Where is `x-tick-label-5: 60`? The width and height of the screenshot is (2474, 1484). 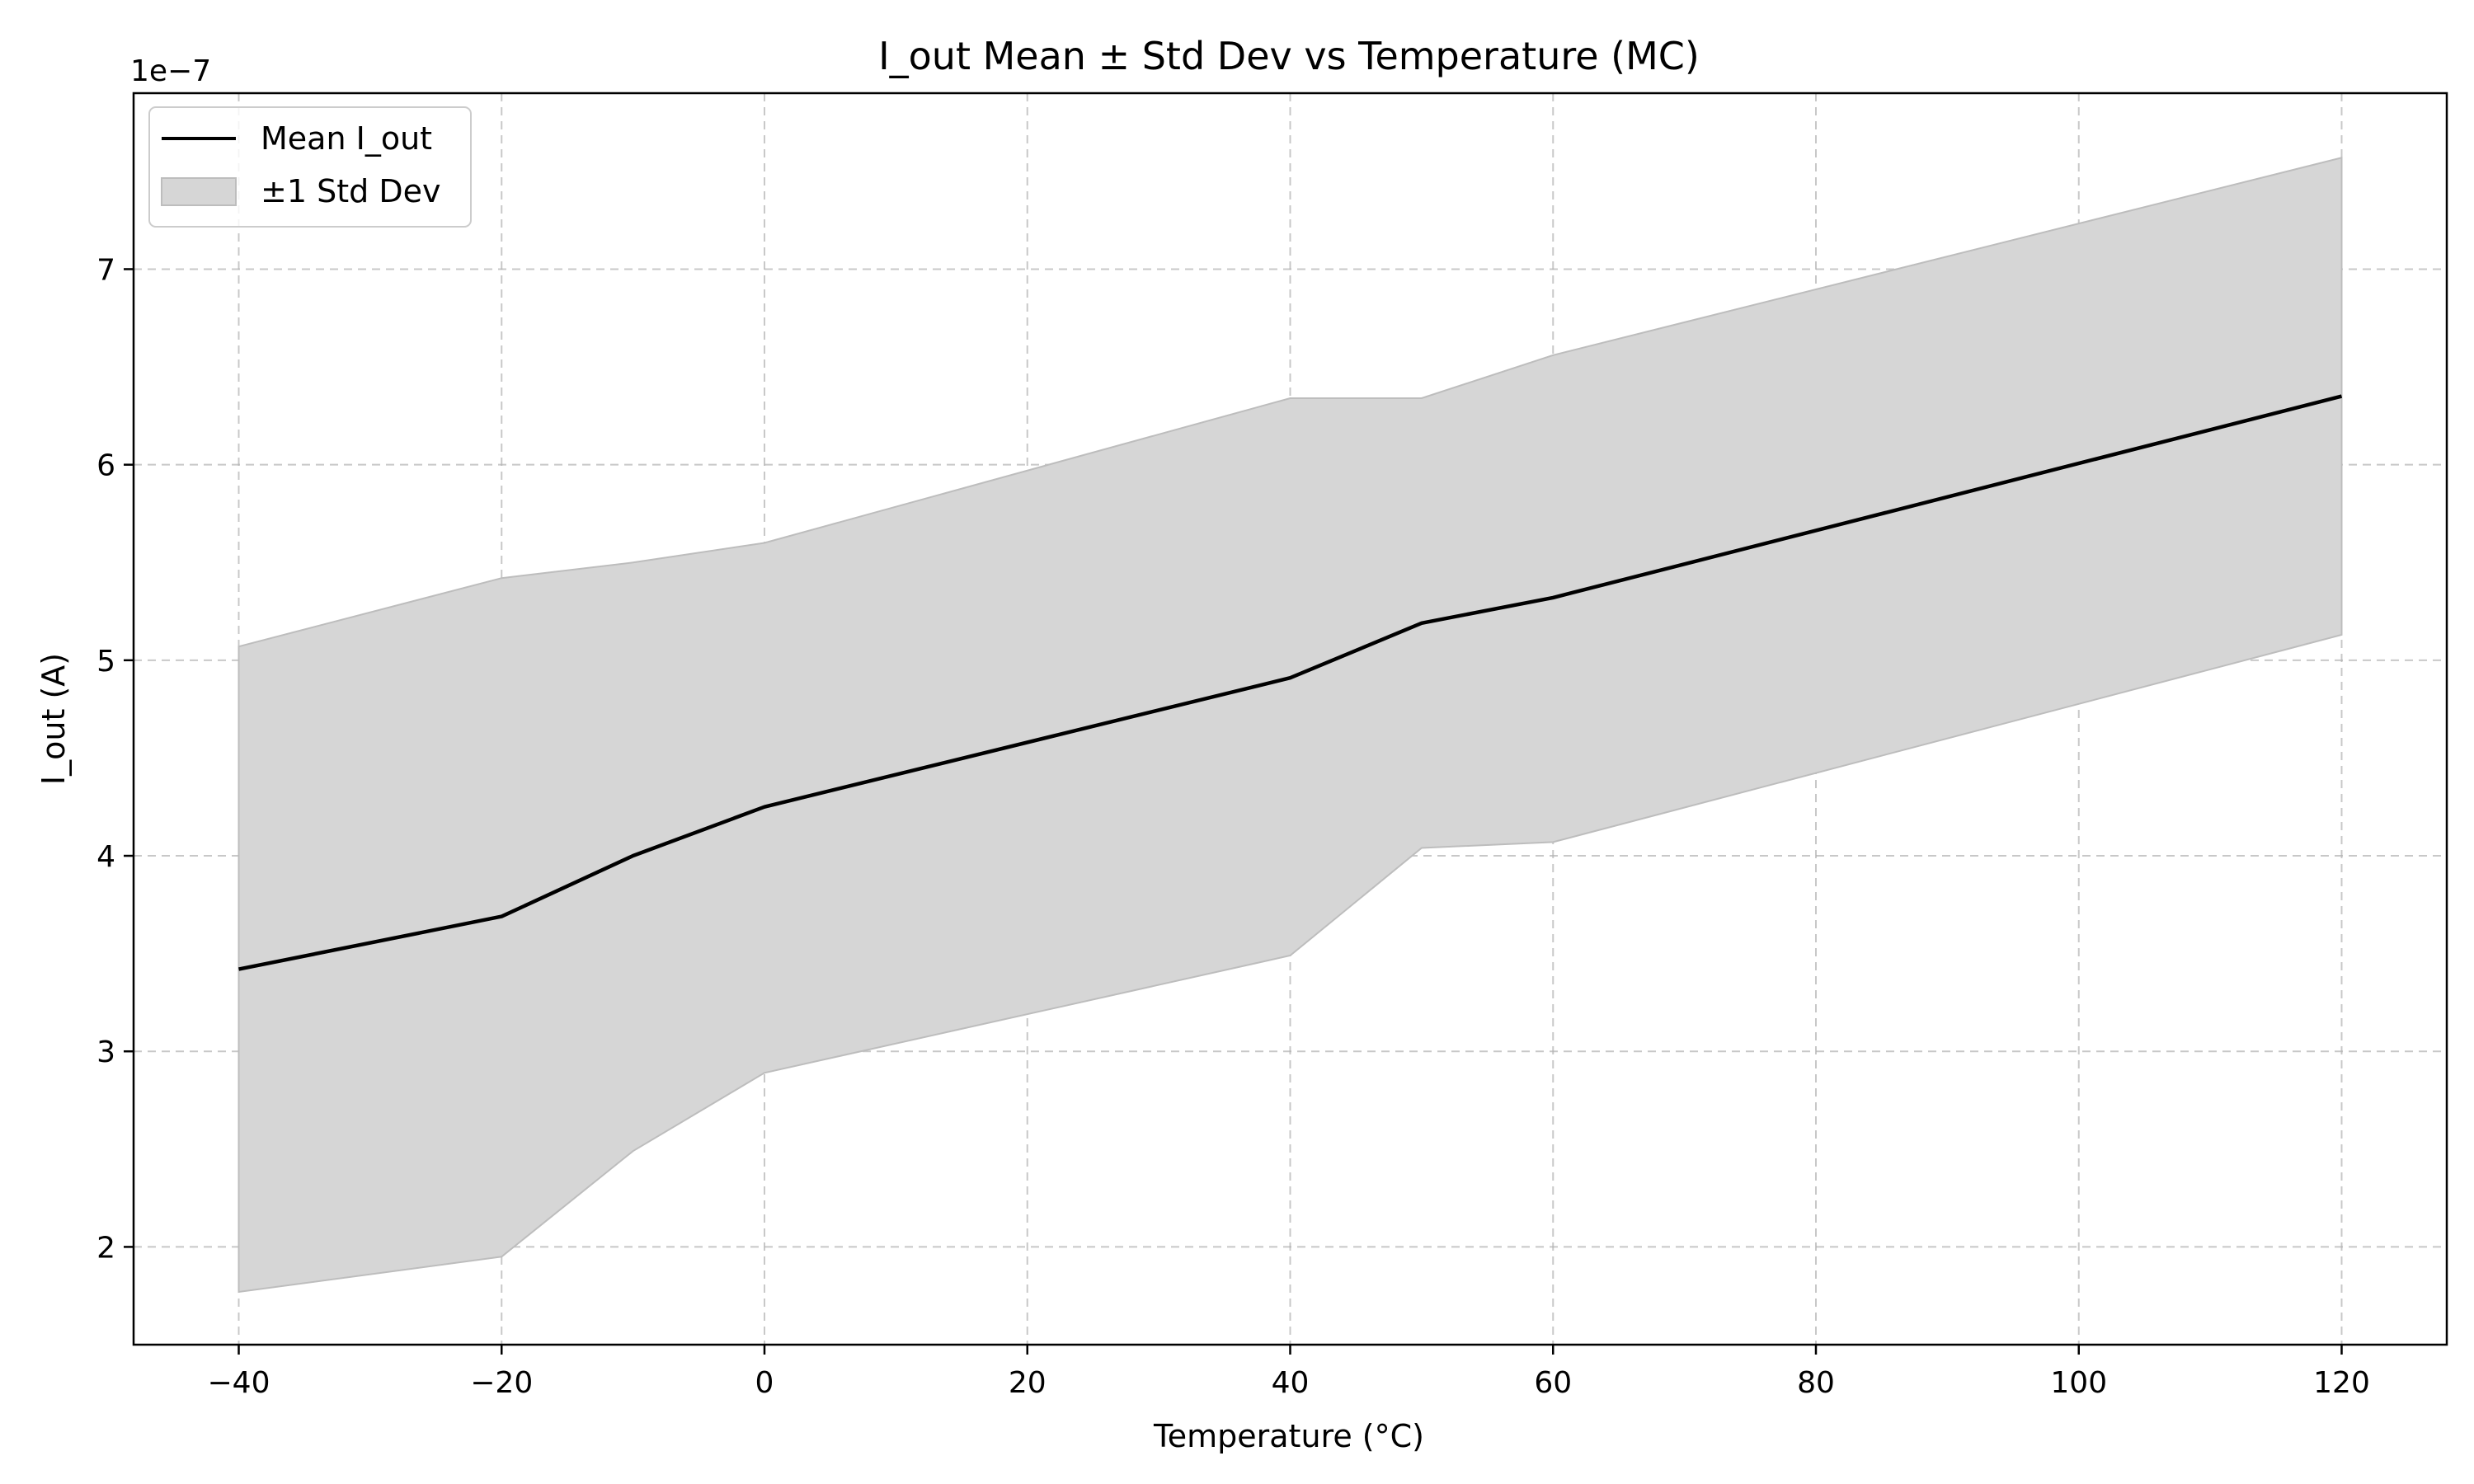 x-tick-label-5: 60 is located at coordinates (1553, 1383).